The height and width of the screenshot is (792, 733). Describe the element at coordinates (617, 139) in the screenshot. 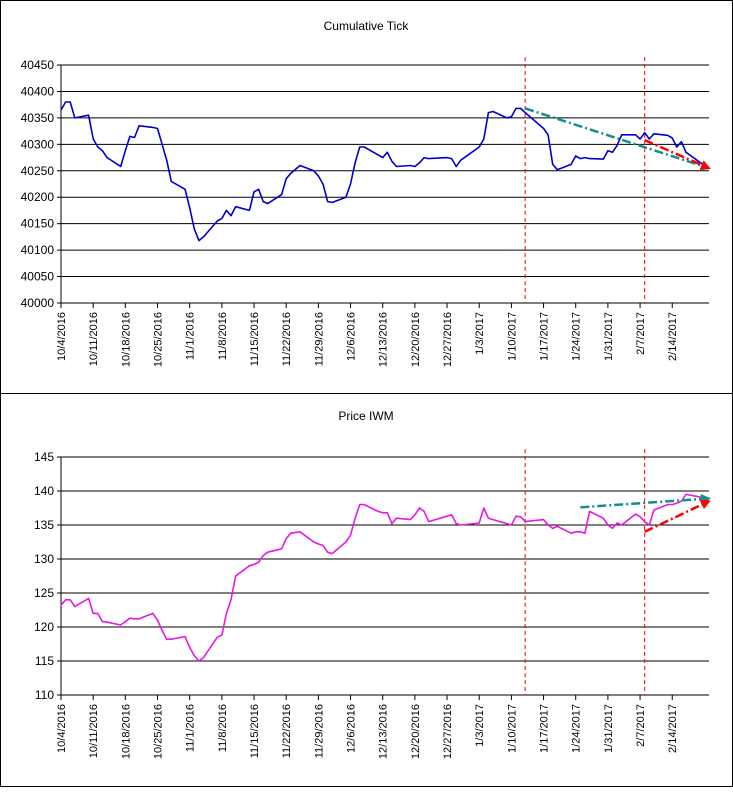

I see `tick-trendline-teal` at that location.